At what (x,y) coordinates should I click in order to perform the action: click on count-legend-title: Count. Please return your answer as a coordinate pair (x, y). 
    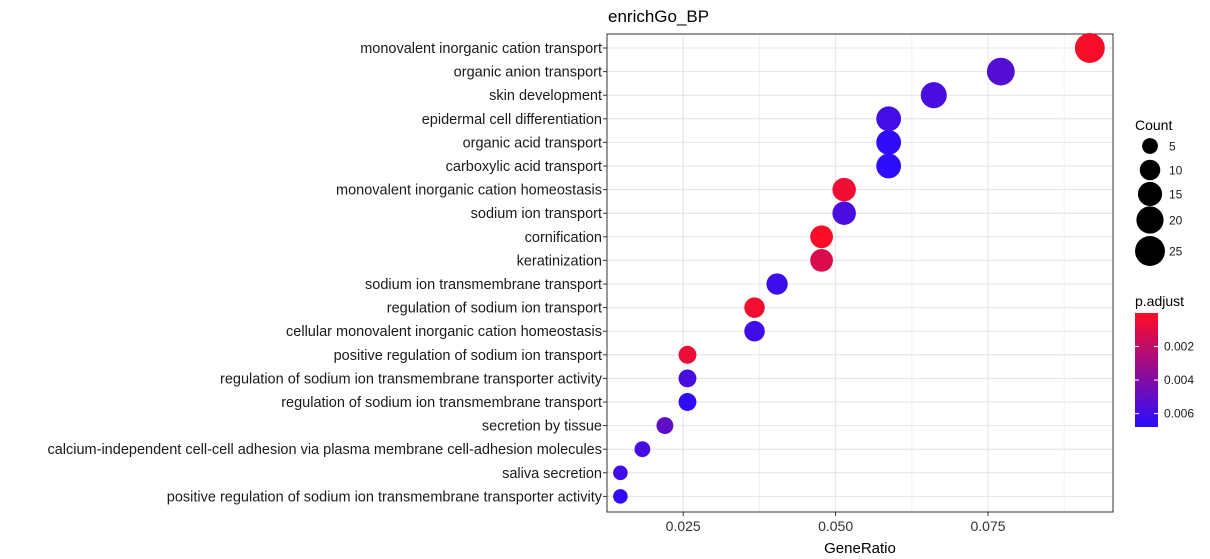
    Looking at the image, I should click on (1153, 125).